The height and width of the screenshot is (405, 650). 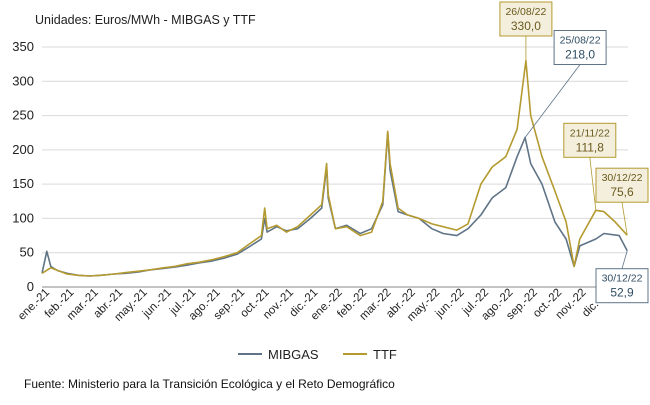 I want to click on callout-value: 330,0, so click(x=526, y=26).